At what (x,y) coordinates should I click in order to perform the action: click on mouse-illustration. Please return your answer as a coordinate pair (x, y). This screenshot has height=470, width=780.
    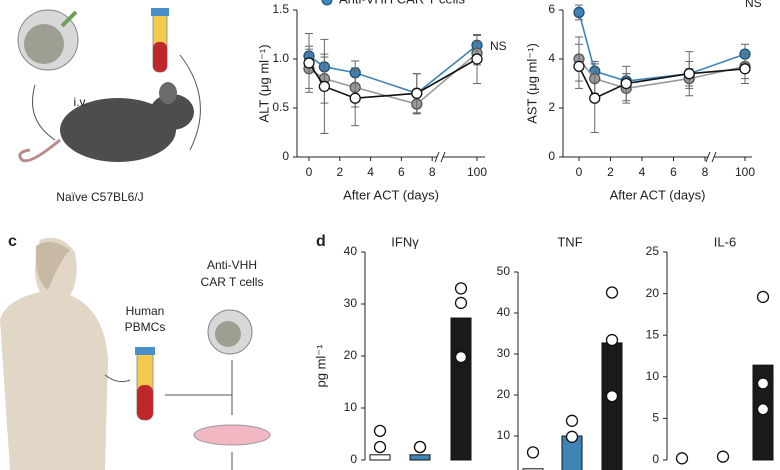
    Looking at the image, I should click on (109, 85).